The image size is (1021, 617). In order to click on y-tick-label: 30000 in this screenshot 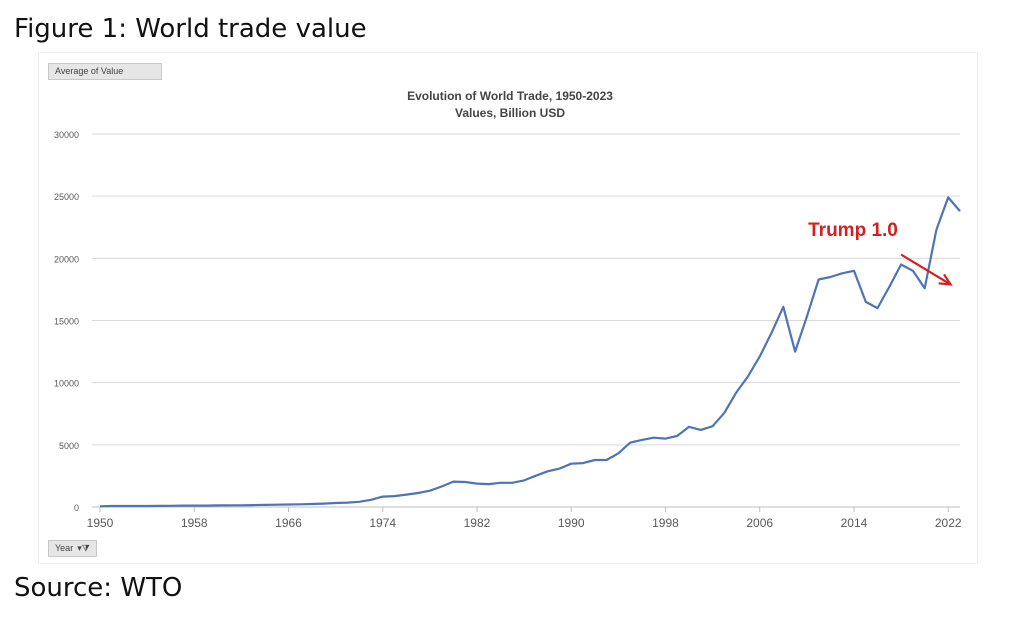, I will do `click(66, 135)`.